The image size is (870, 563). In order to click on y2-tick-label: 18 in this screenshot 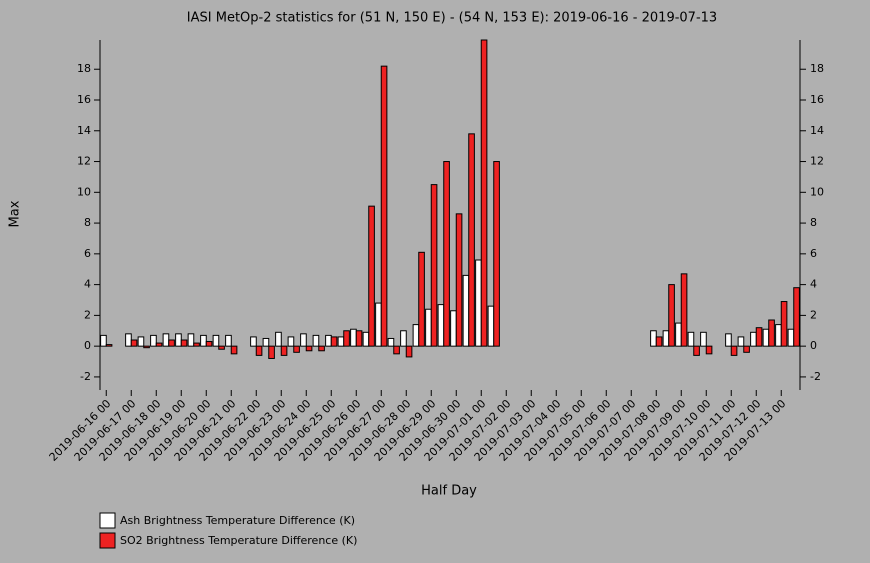, I will do `click(817, 68)`.